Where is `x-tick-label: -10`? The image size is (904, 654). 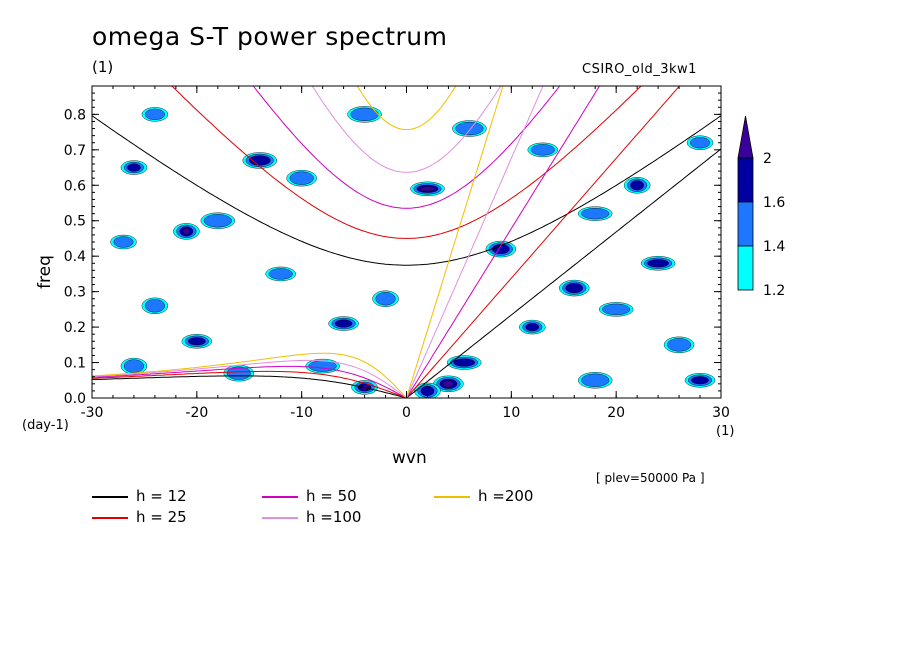 x-tick-label: -10 is located at coordinates (301, 413).